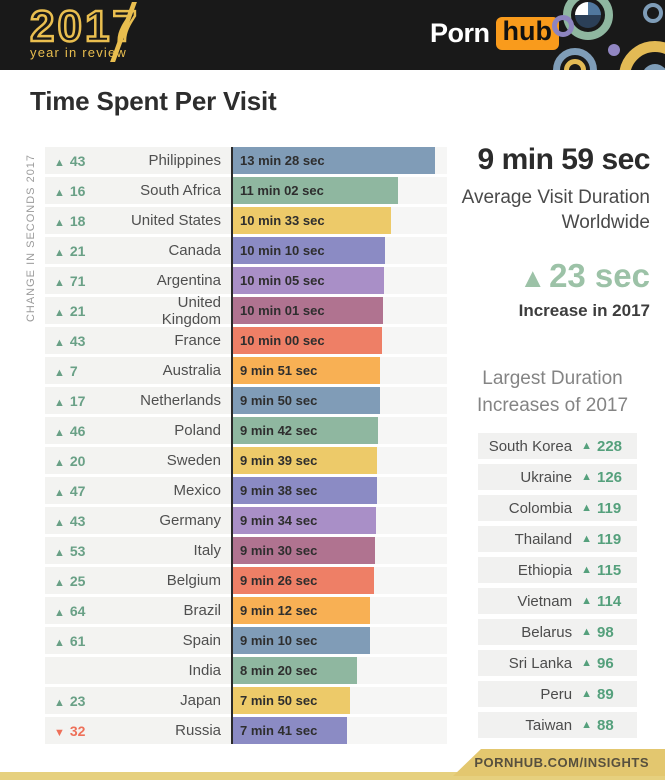 Image resolution: width=665 pixels, height=780 pixels. Describe the element at coordinates (138, 700) in the screenshot. I see `chart-row-label: ▲ 23 Japan` at that location.